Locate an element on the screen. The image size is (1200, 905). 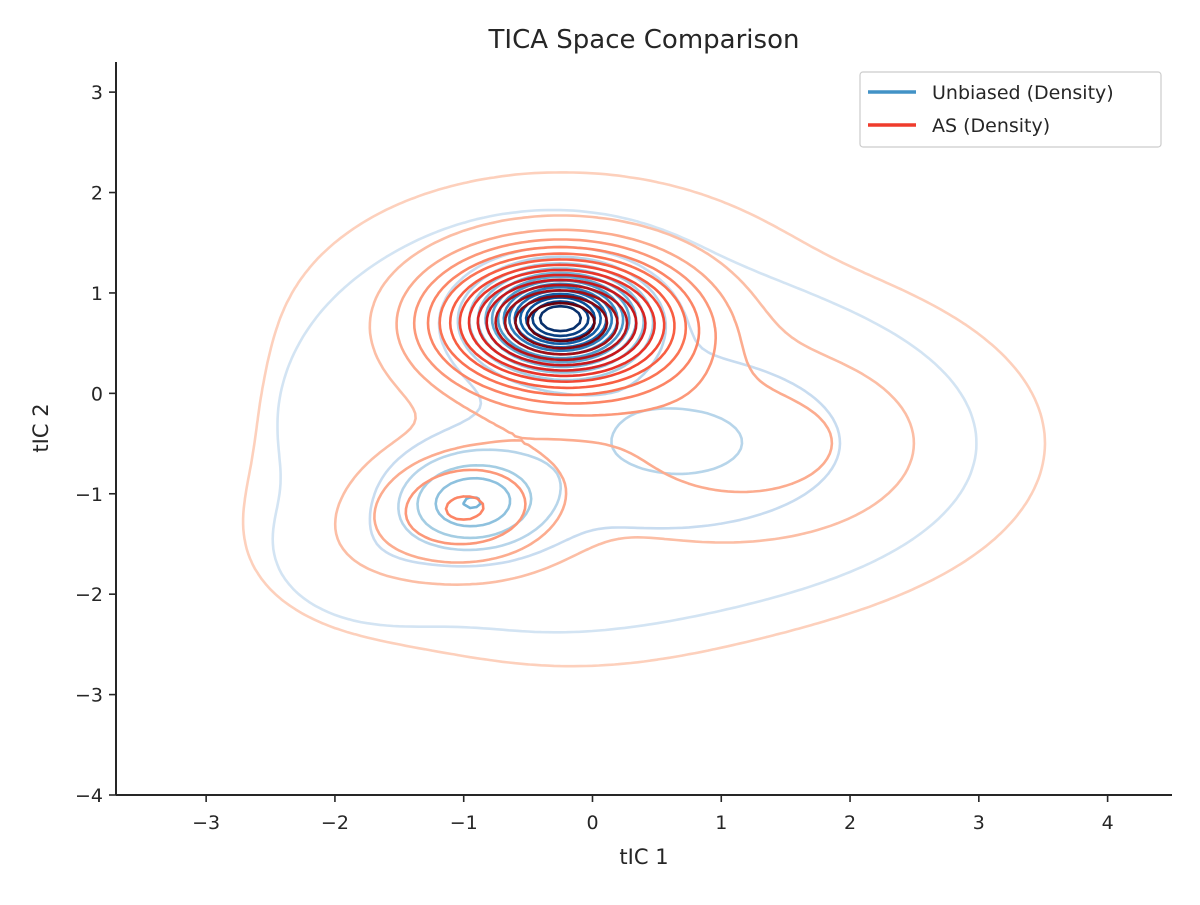
y-tick-label: −2 is located at coordinates (89, 595).